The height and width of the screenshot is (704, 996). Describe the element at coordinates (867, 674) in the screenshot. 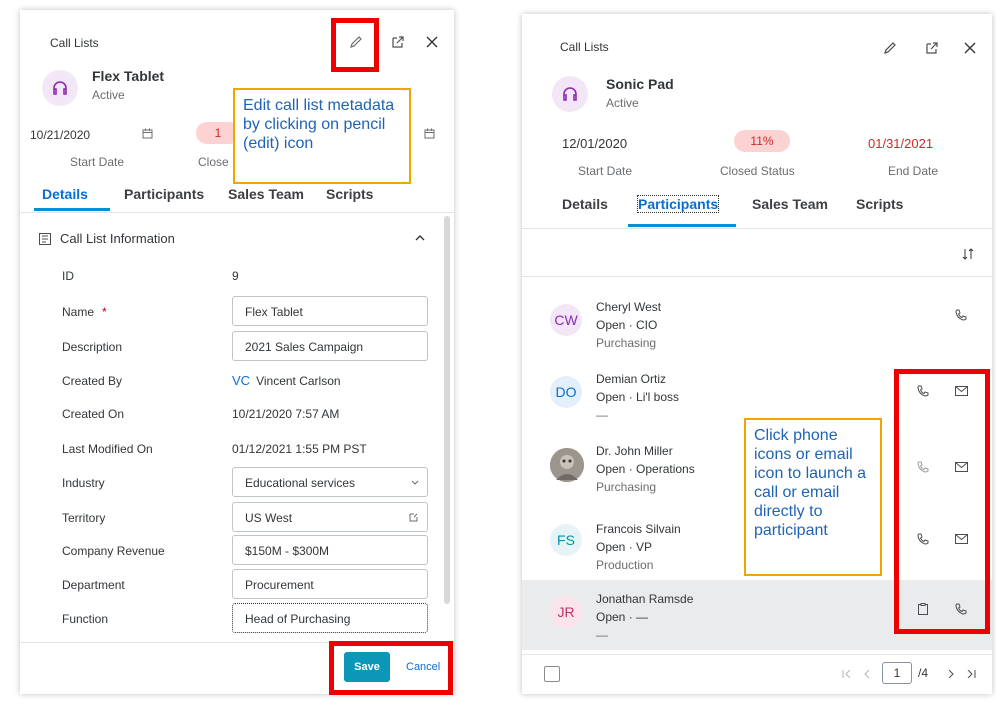

I see `previous-page-icon` at that location.